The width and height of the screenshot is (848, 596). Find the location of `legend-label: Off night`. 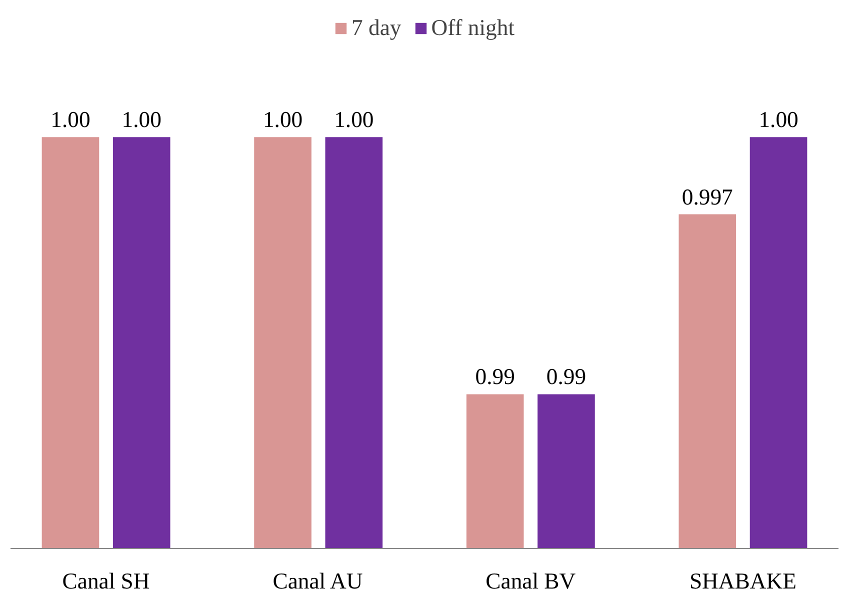

legend-label: Off night is located at coordinates (472, 28).